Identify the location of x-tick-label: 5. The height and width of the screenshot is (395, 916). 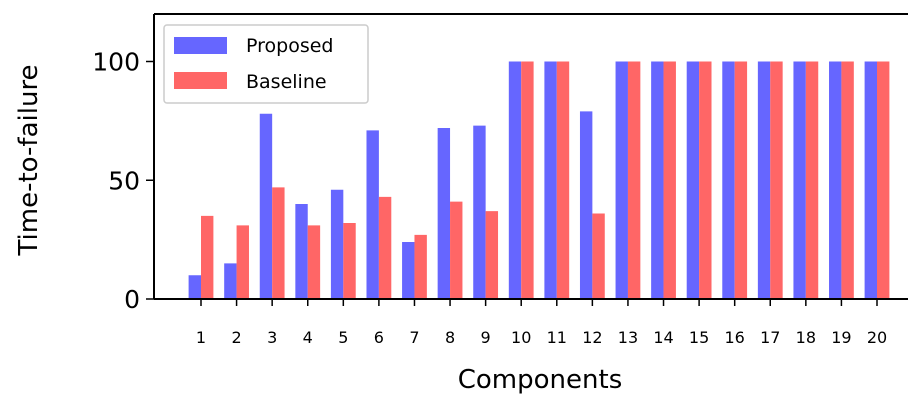
(343, 337).